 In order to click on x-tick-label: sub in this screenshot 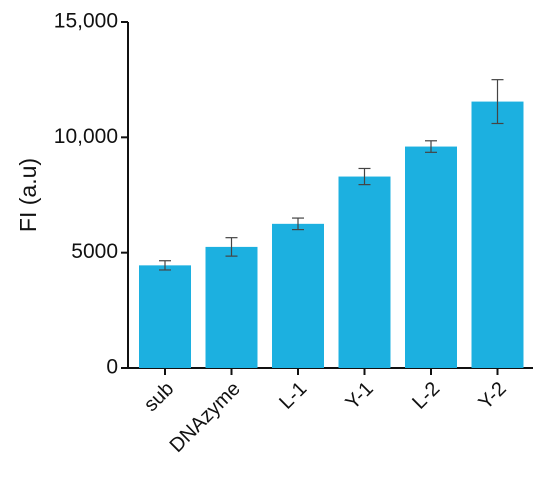, I will do `click(159, 397)`.